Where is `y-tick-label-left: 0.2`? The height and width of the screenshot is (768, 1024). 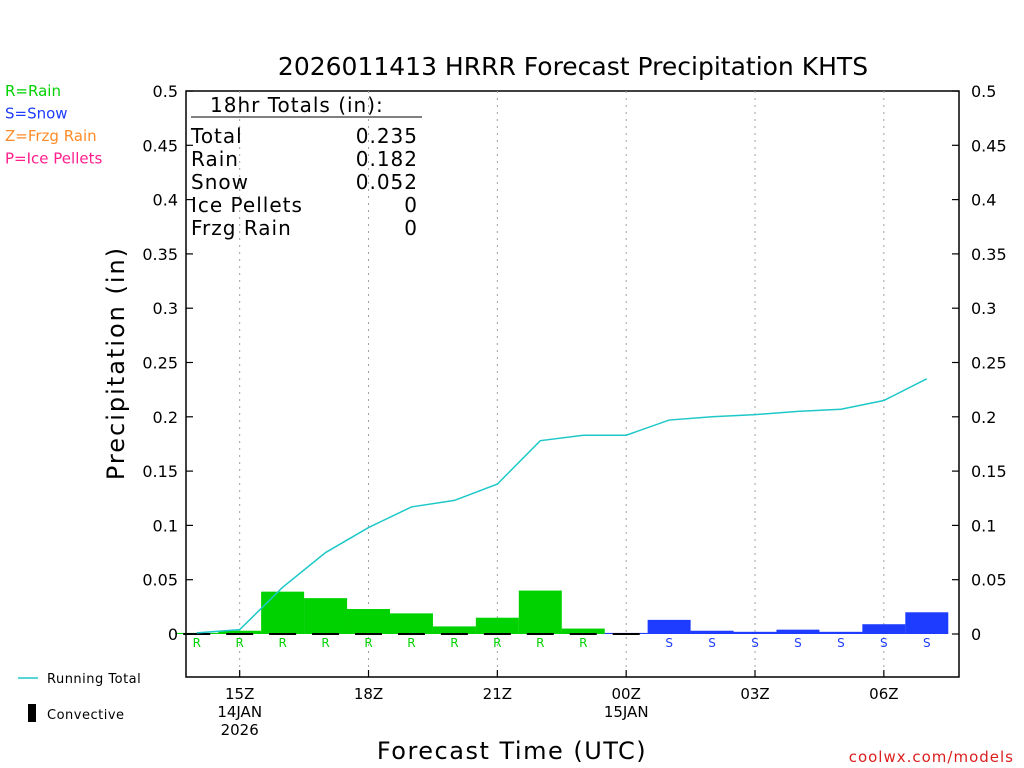
y-tick-label-left: 0.2 is located at coordinates (165, 417).